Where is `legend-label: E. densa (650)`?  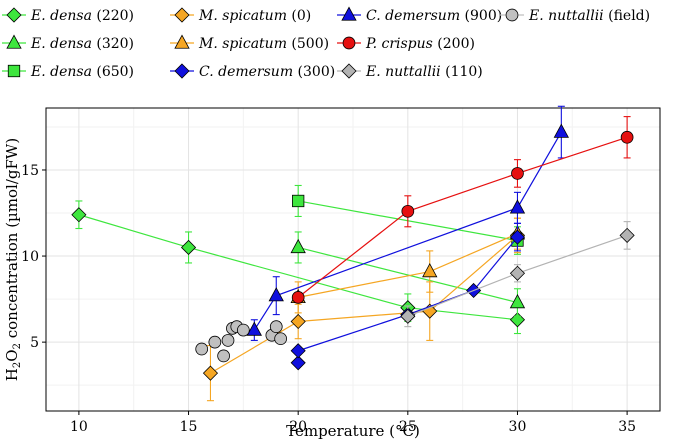 legend-label: E. densa (650) is located at coordinates (82, 72).